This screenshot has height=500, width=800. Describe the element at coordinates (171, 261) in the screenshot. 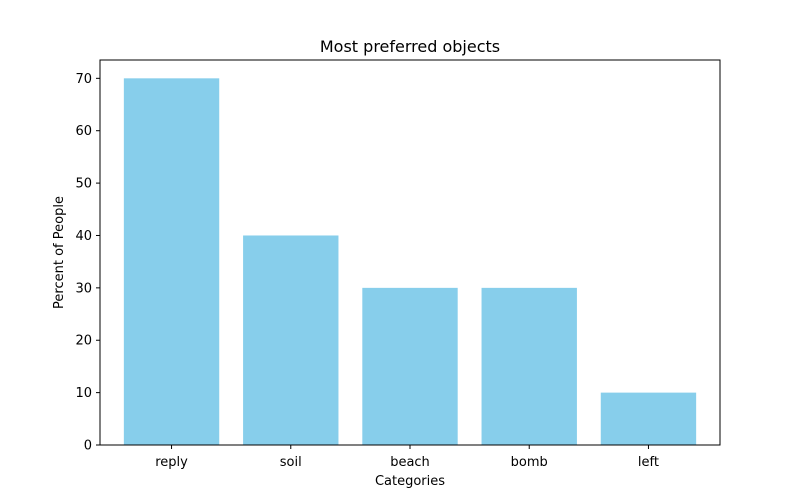

I see `bar-reply` at that location.